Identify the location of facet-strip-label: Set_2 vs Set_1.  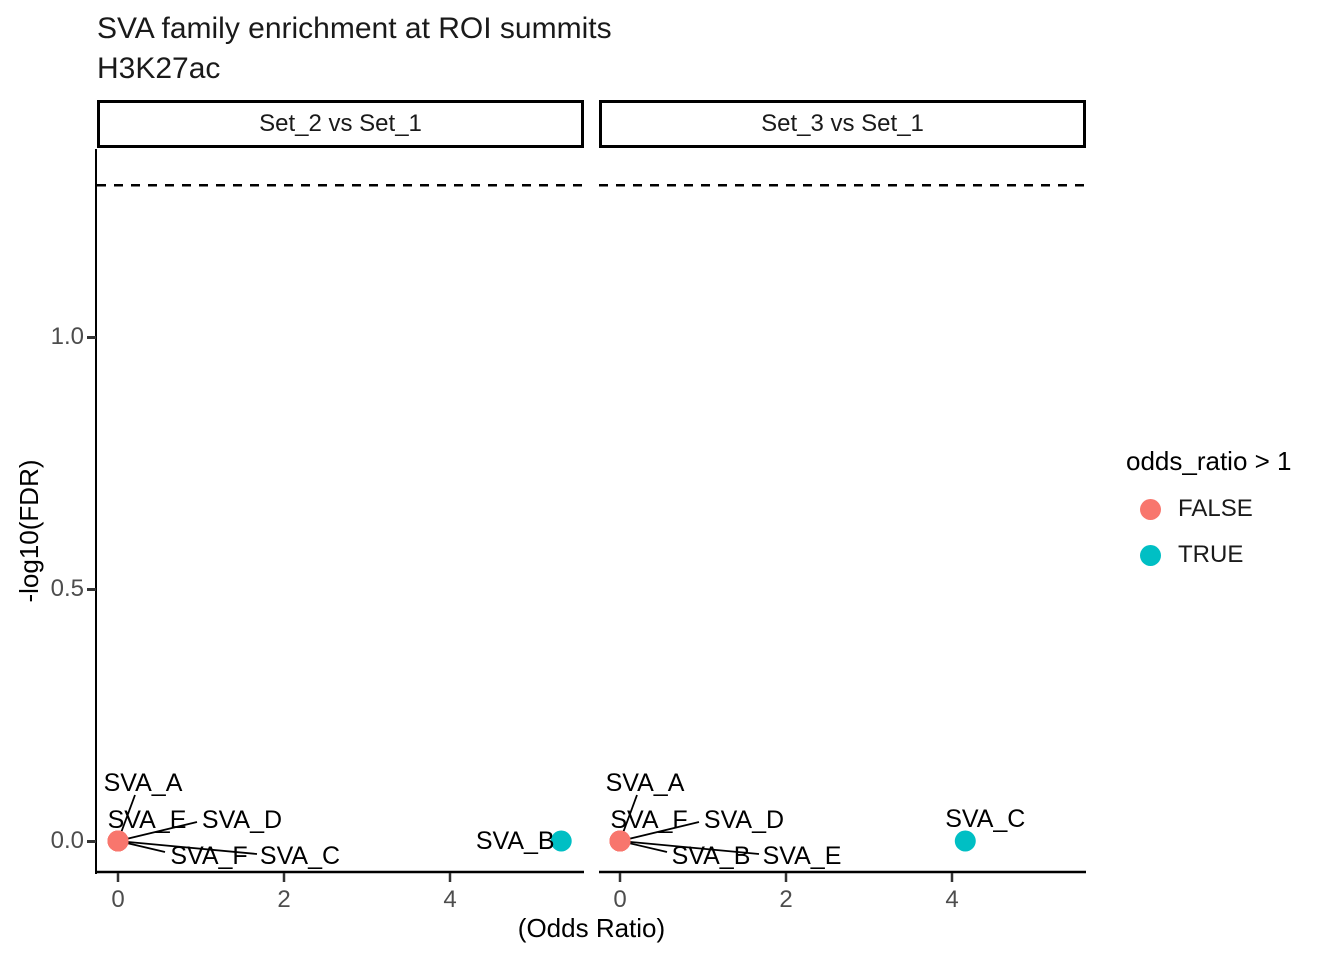
(340, 123).